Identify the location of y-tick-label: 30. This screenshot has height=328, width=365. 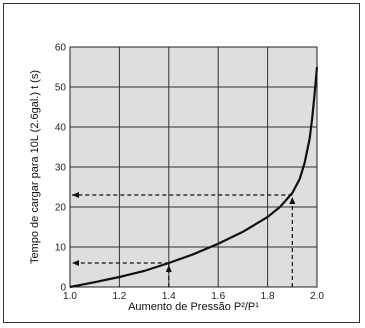
(61, 168).